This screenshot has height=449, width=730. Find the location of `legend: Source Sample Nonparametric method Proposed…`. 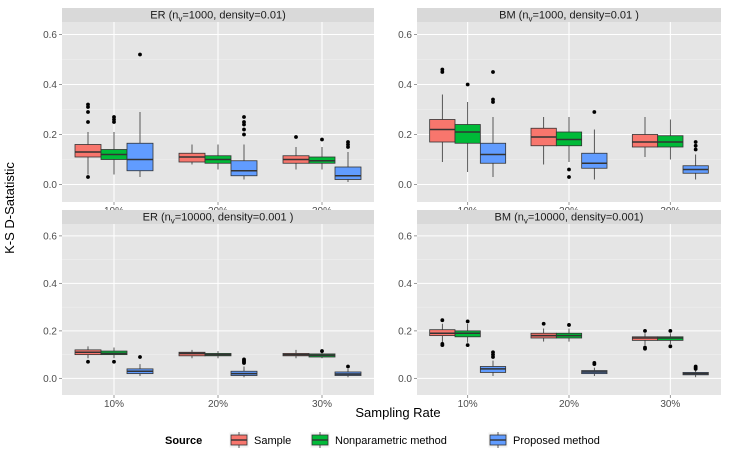

legend: Source Sample Nonparametric method Proposed… is located at coordinates (382, 440).